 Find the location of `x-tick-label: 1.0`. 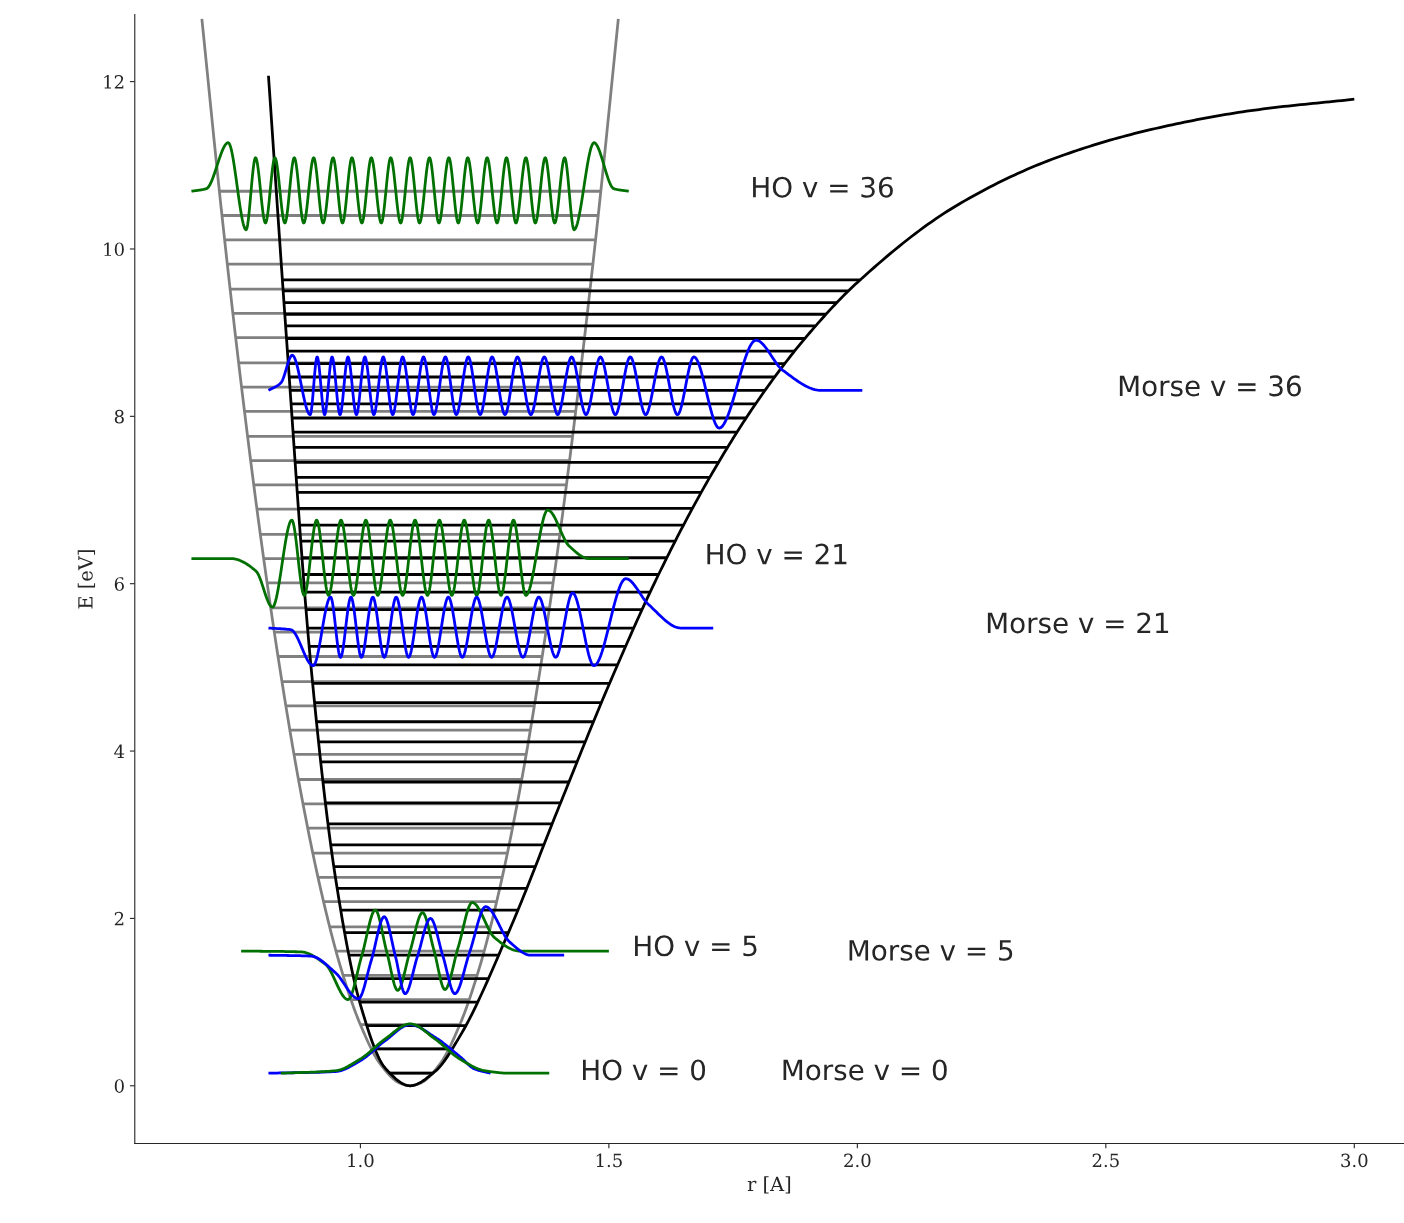

x-tick-label: 1.0 is located at coordinates (361, 1160).